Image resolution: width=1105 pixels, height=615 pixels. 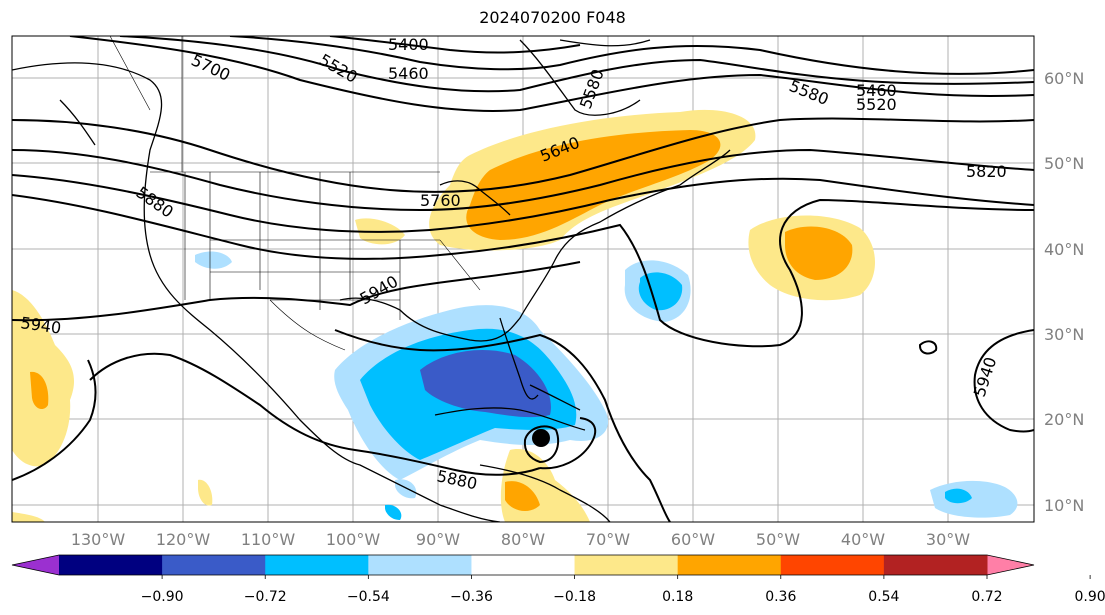 I want to click on lon-label: 80°W, so click(x=523, y=539).